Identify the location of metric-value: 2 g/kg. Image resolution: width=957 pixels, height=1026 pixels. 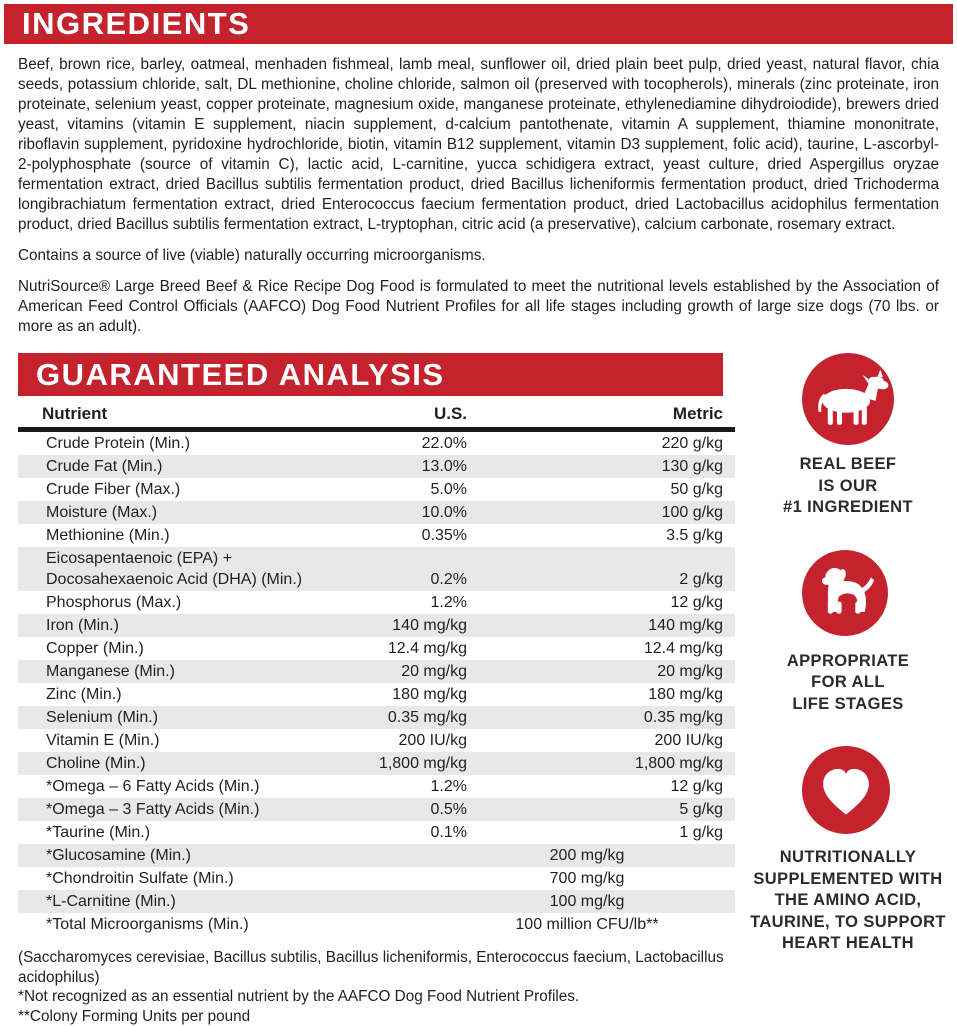
(601, 579).